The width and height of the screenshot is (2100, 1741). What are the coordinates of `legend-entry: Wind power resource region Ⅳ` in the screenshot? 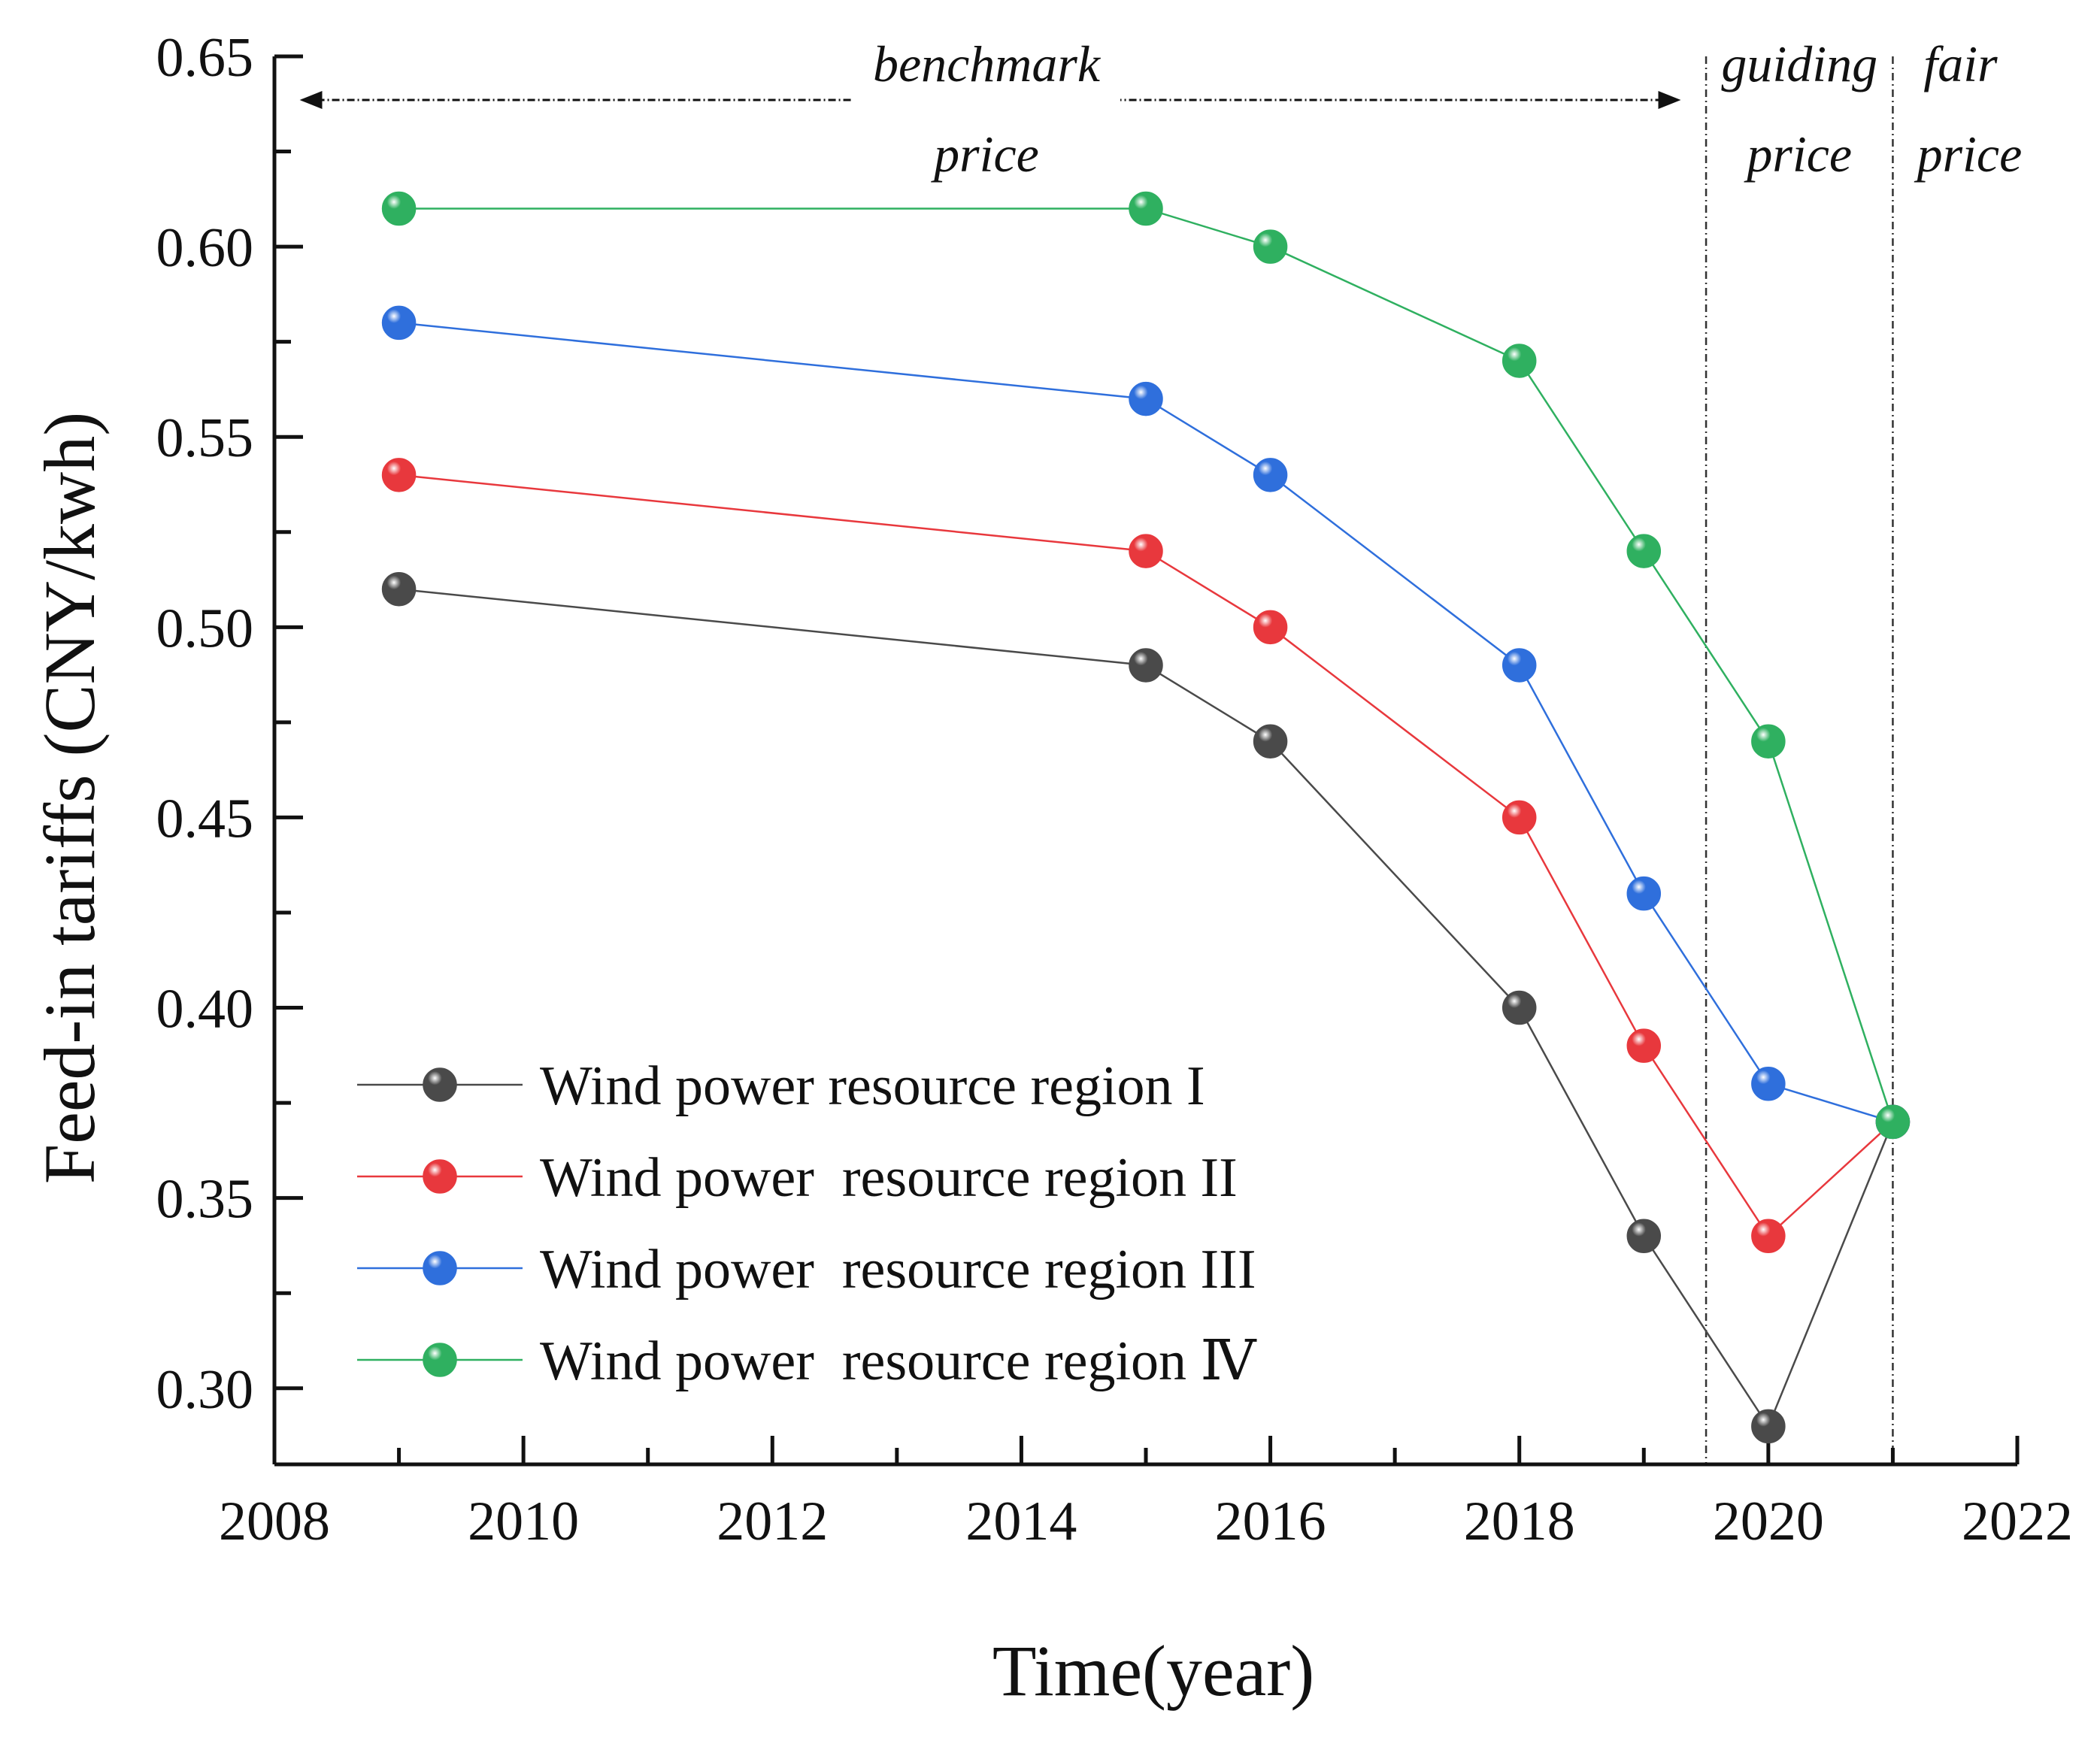 It's located at (808, 1361).